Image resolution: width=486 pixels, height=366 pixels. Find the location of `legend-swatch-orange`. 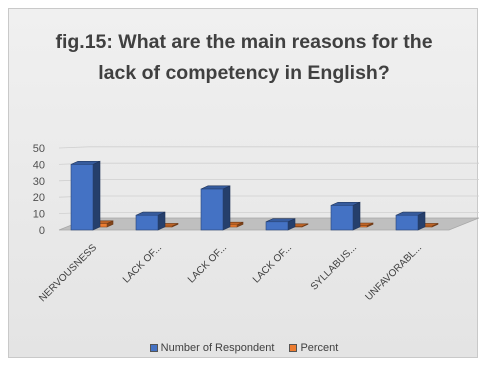

legend-swatch-orange is located at coordinates (293, 348).